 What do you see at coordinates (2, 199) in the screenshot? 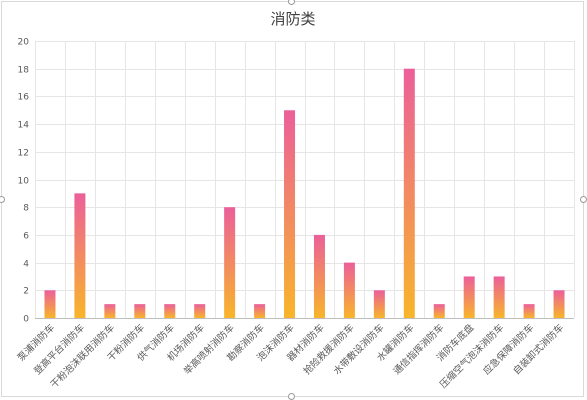
I see `resize-handle-left` at bounding box center [2, 199].